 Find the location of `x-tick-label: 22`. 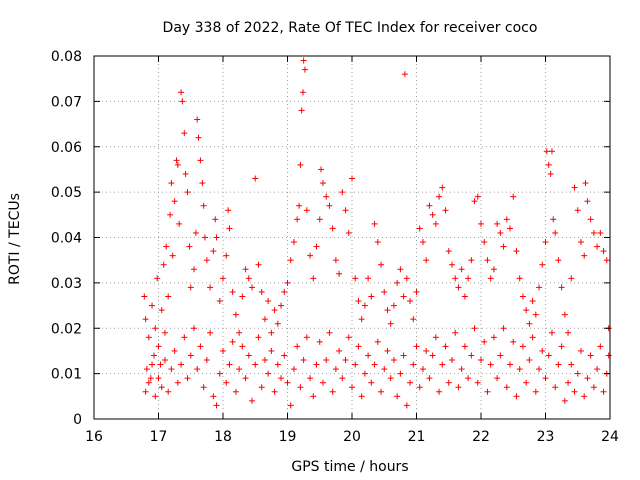

x-tick-label: 22 is located at coordinates (481, 437).